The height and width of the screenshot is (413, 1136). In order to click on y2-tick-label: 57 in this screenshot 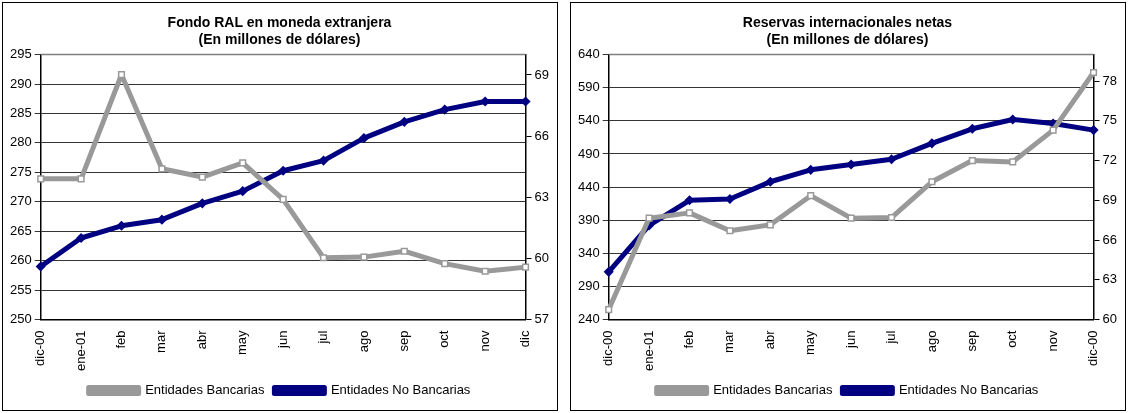, I will do `click(542, 319)`.